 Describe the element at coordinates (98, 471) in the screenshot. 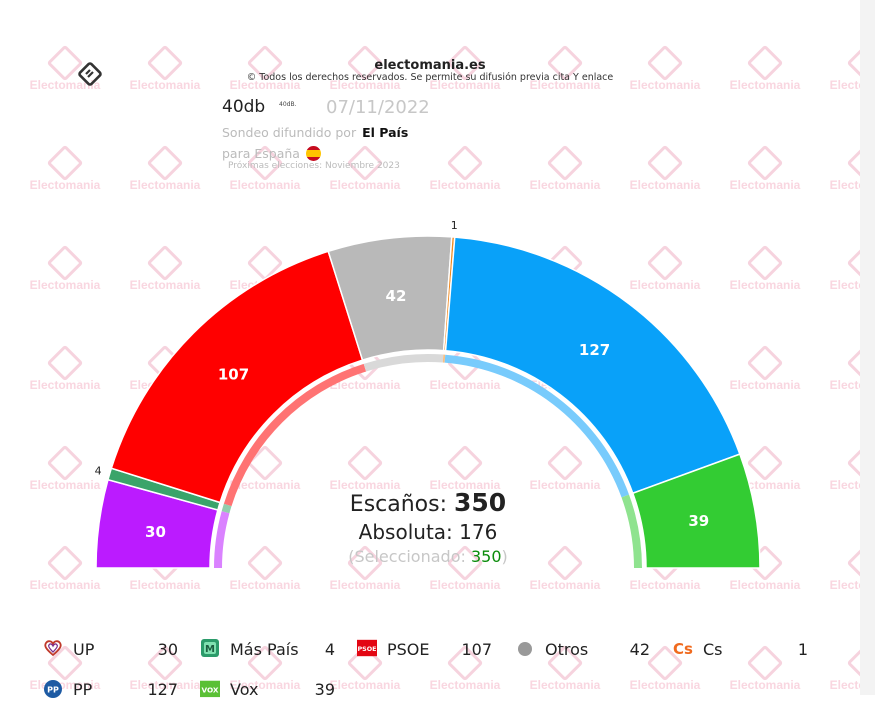

I see `seat-label-m-s-pa-s: 4` at that location.